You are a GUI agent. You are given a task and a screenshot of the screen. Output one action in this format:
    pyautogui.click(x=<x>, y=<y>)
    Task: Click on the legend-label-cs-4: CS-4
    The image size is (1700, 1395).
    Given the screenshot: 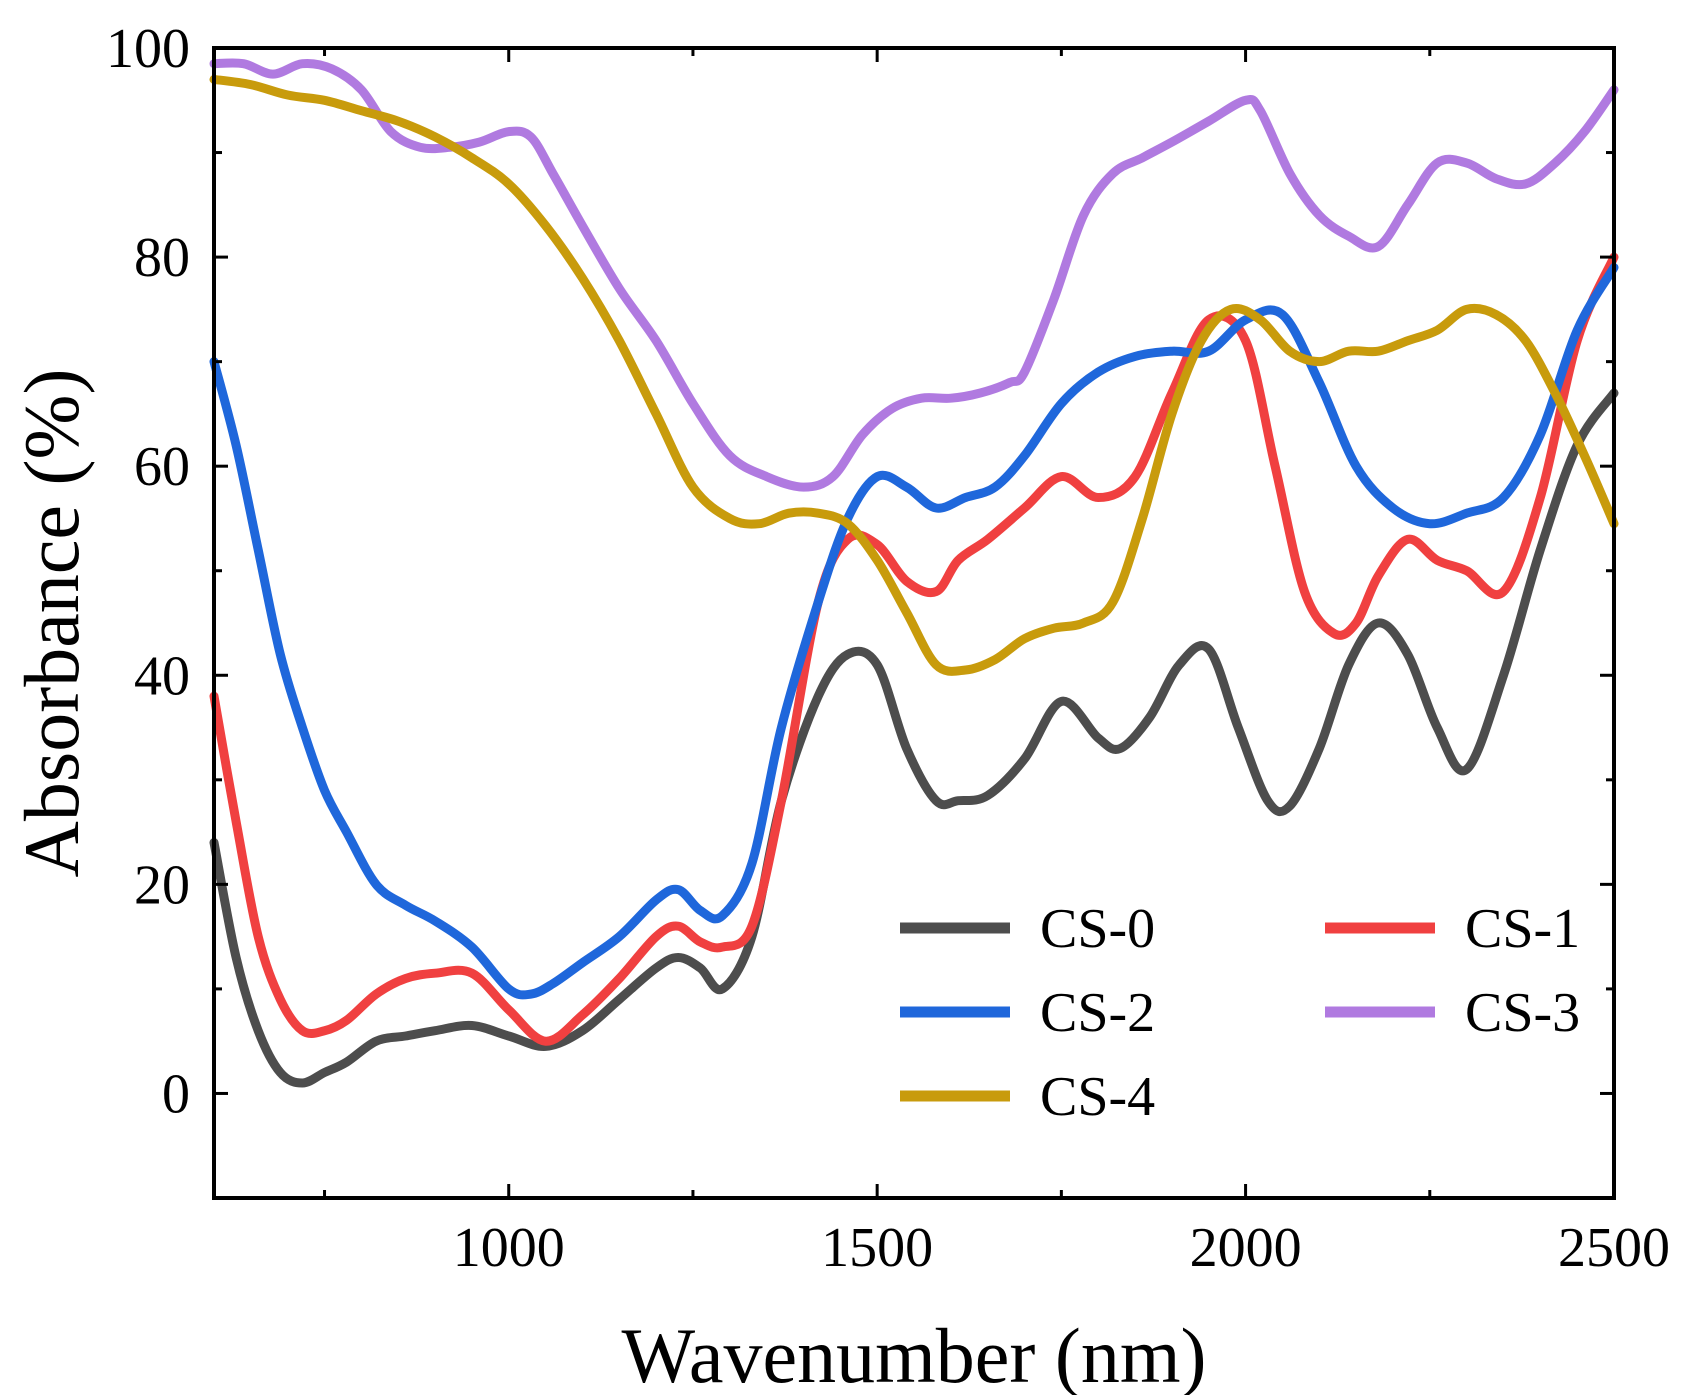 What is the action you would take?
    pyautogui.click(x=1097, y=1097)
    